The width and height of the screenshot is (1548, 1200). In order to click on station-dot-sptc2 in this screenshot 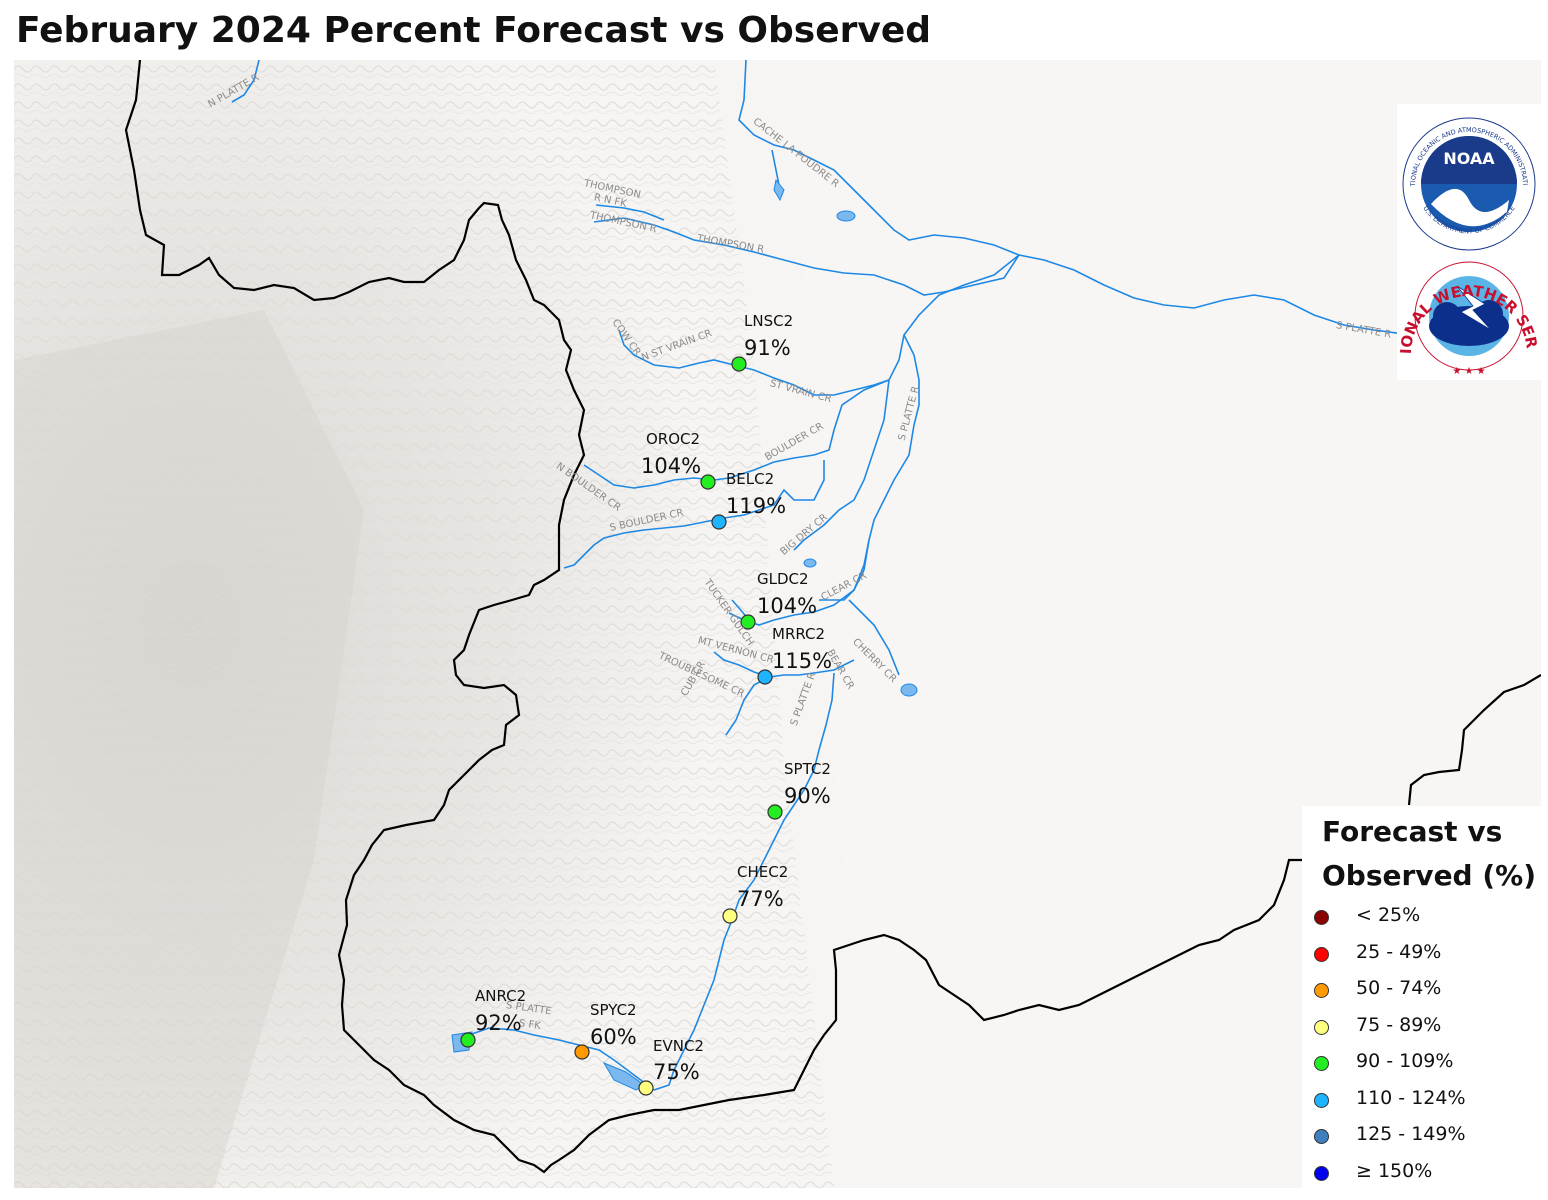, I will do `click(775, 812)`.